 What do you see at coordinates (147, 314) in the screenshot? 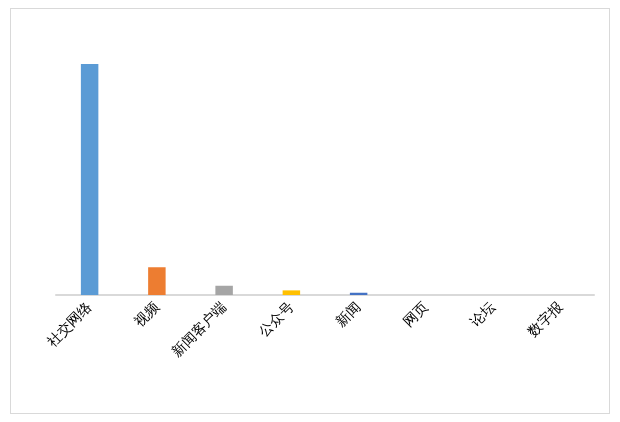
I see `x-tick-label: 视频` at bounding box center [147, 314].